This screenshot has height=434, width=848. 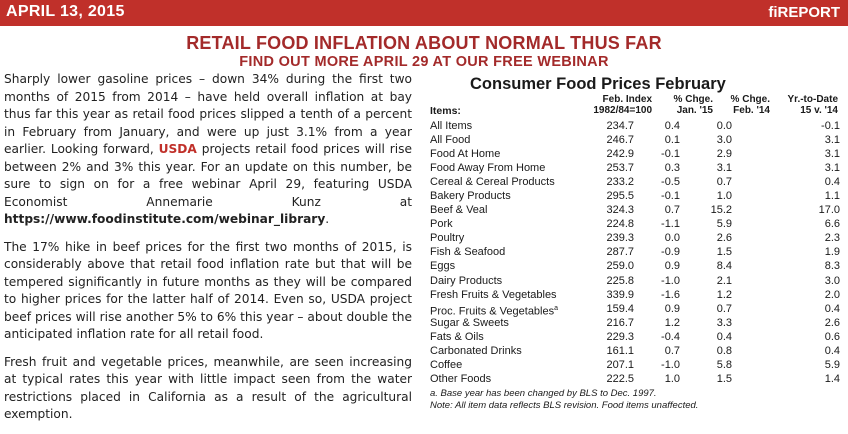 What do you see at coordinates (832, 322) in the screenshot?
I see `ytd-change: 2.6` at bounding box center [832, 322].